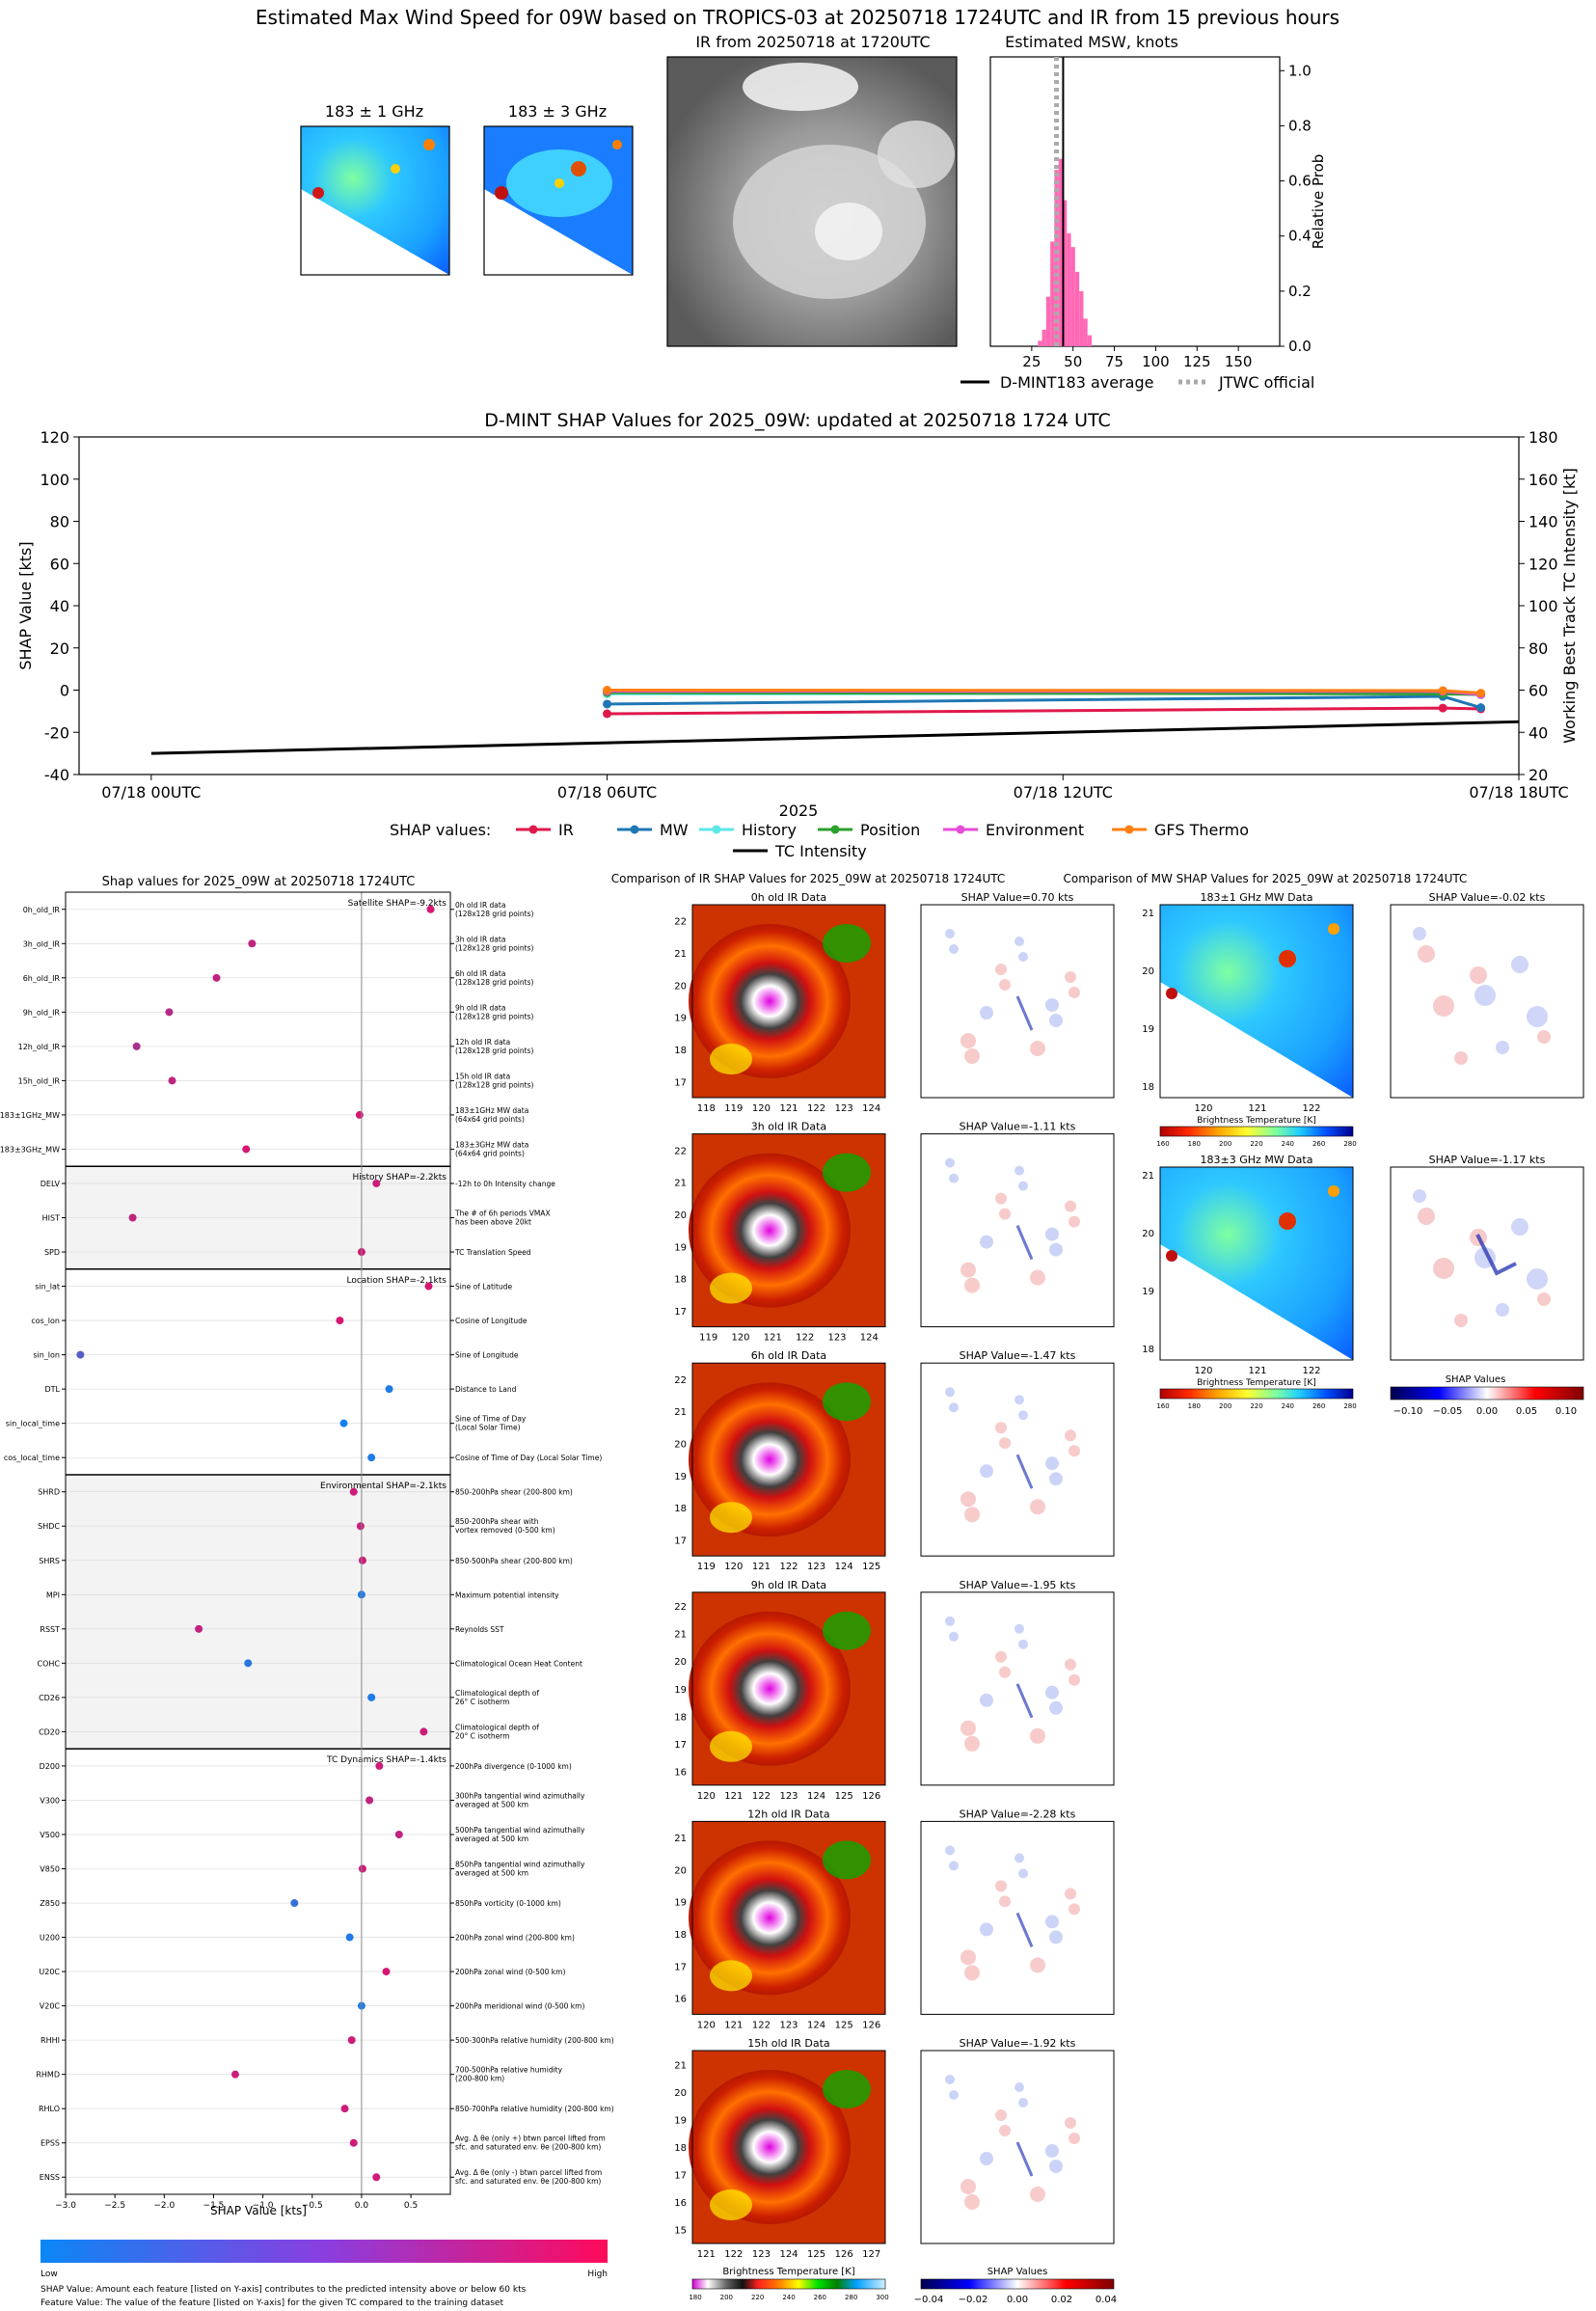  What do you see at coordinates (50, 1629) in the screenshot?
I see `feature-name-label: RSST` at bounding box center [50, 1629].